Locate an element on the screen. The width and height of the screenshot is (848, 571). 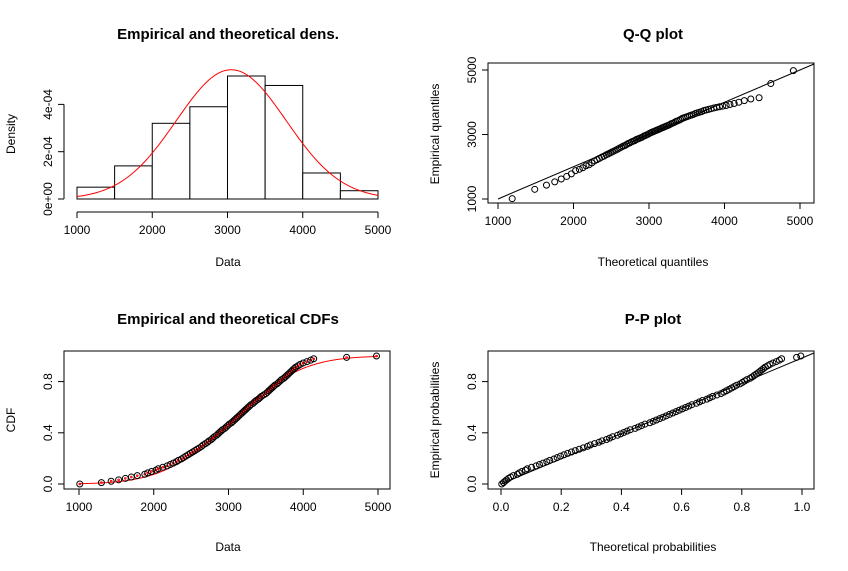
density-y-tick-label: 0e+00 is located at coordinates (48, 199).